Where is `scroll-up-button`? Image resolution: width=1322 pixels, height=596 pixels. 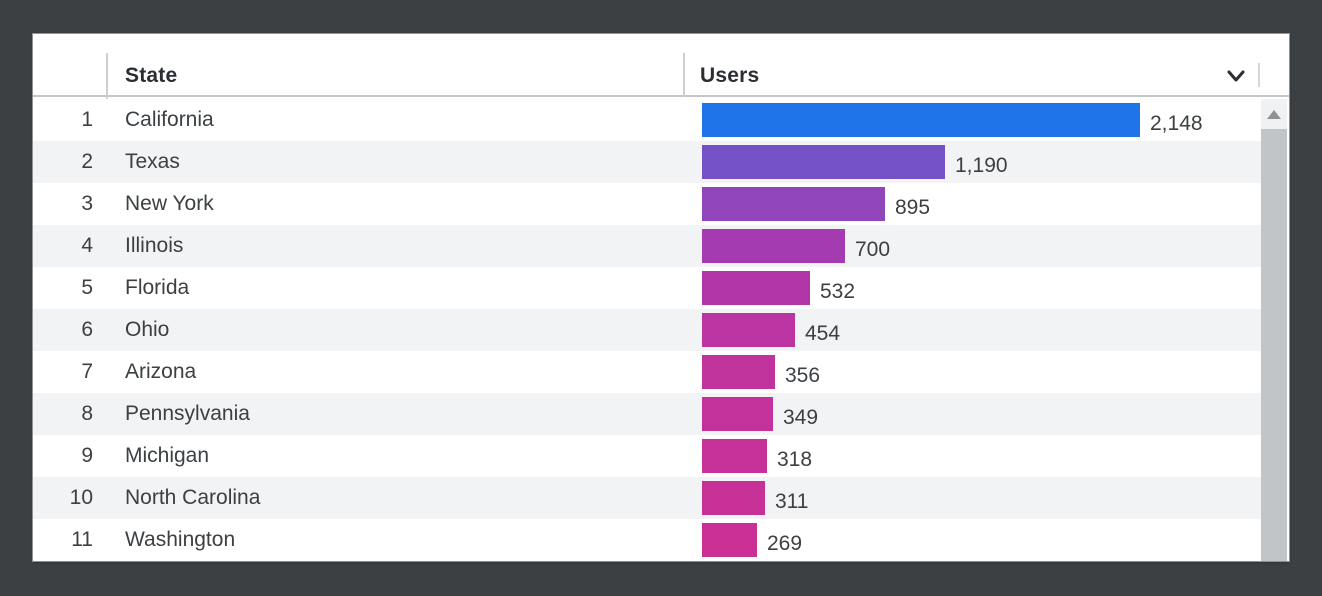
scroll-up-button is located at coordinates (1274, 114).